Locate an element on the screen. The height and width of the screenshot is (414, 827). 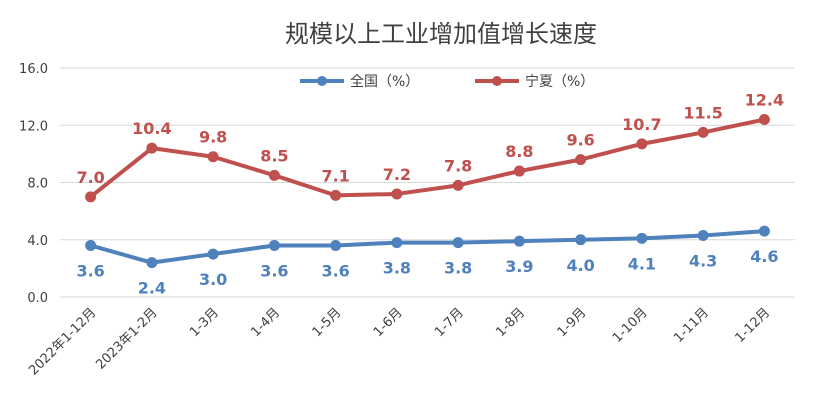
data-label: 4.6 is located at coordinates (764, 256).